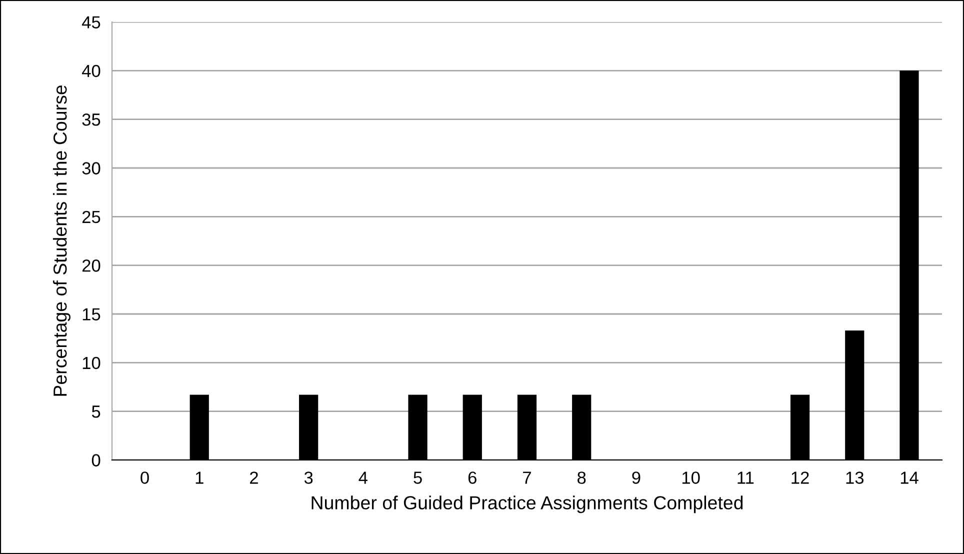 This screenshot has width=964, height=554. What do you see at coordinates (308, 478) in the screenshot?
I see `x-tick-label: 3` at bounding box center [308, 478].